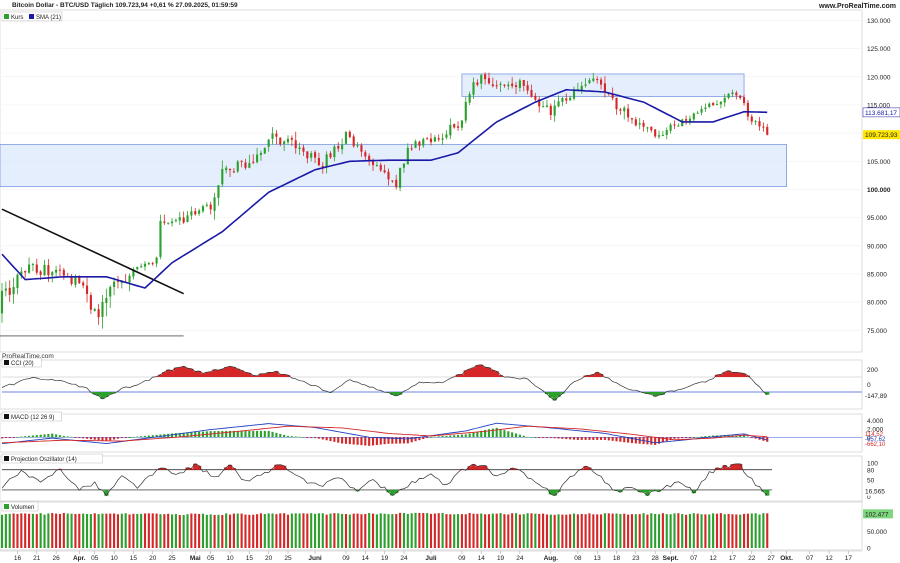 The height and width of the screenshot is (563, 900). What do you see at coordinates (172, 558) in the screenshot?
I see `x-tick-label: 25` at bounding box center [172, 558].